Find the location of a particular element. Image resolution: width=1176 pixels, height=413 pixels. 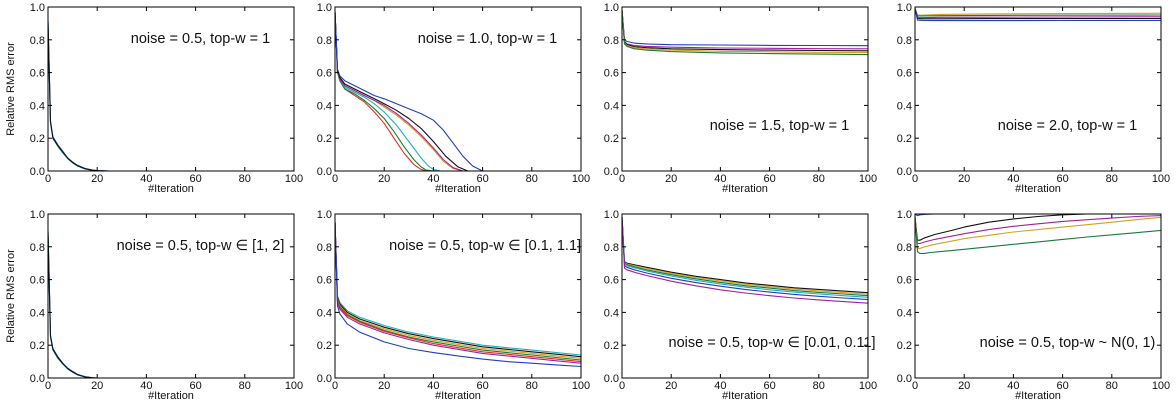

panel-annotation: noise = 0.5, top-w ∈ [0.01, 0.11] is located at coordinates (772, 343).